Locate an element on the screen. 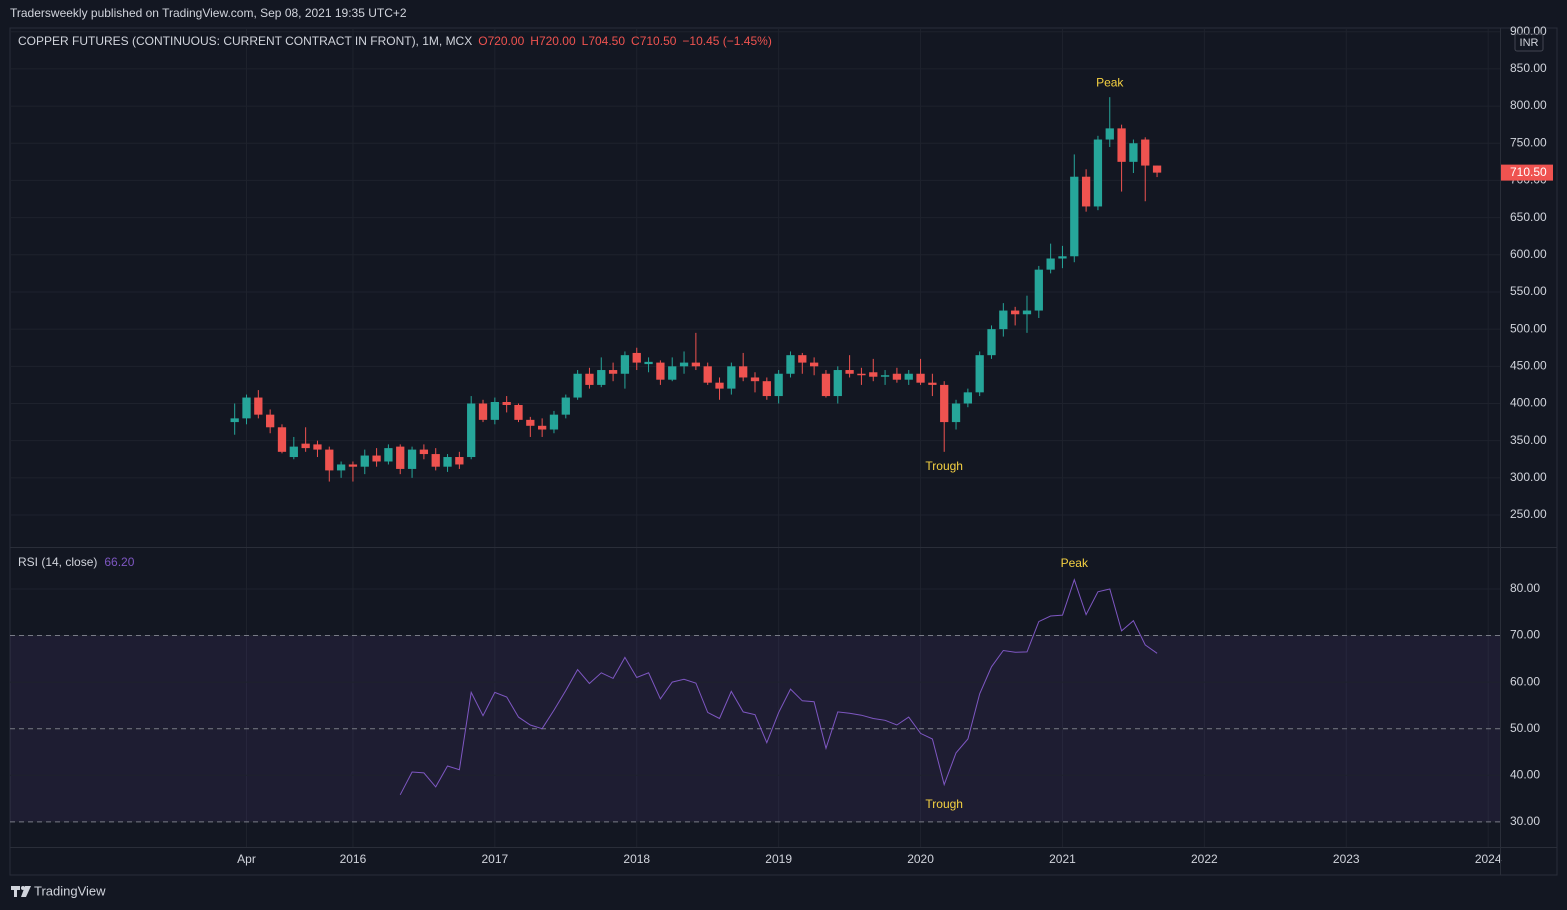  currency-box is located at coordinates (1529, 42).